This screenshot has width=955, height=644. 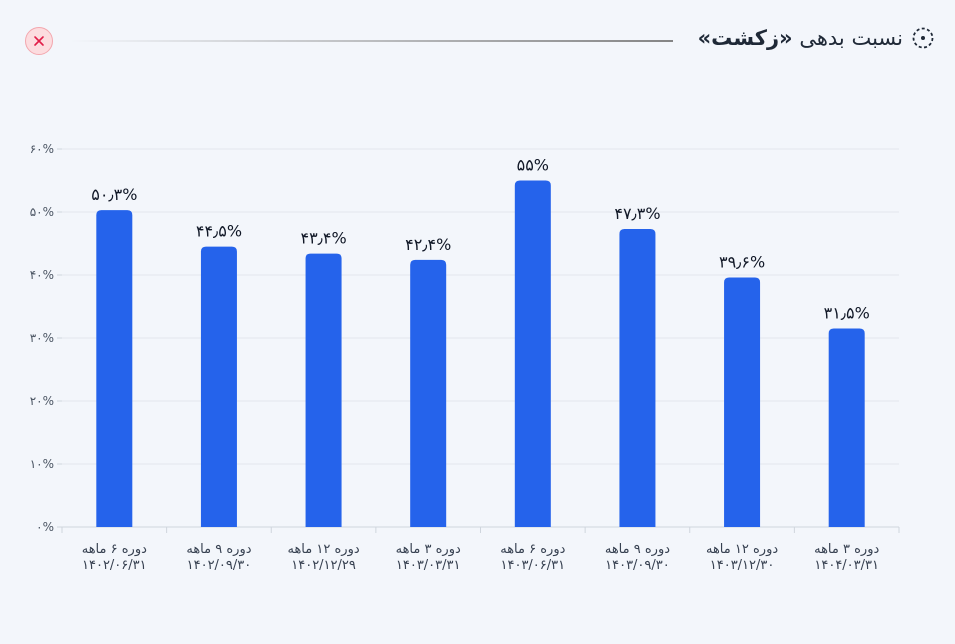 I want to click on x-tick-label-date: ۱۴۰۲/۰۶/۳۱, so click(x=114, y=565).